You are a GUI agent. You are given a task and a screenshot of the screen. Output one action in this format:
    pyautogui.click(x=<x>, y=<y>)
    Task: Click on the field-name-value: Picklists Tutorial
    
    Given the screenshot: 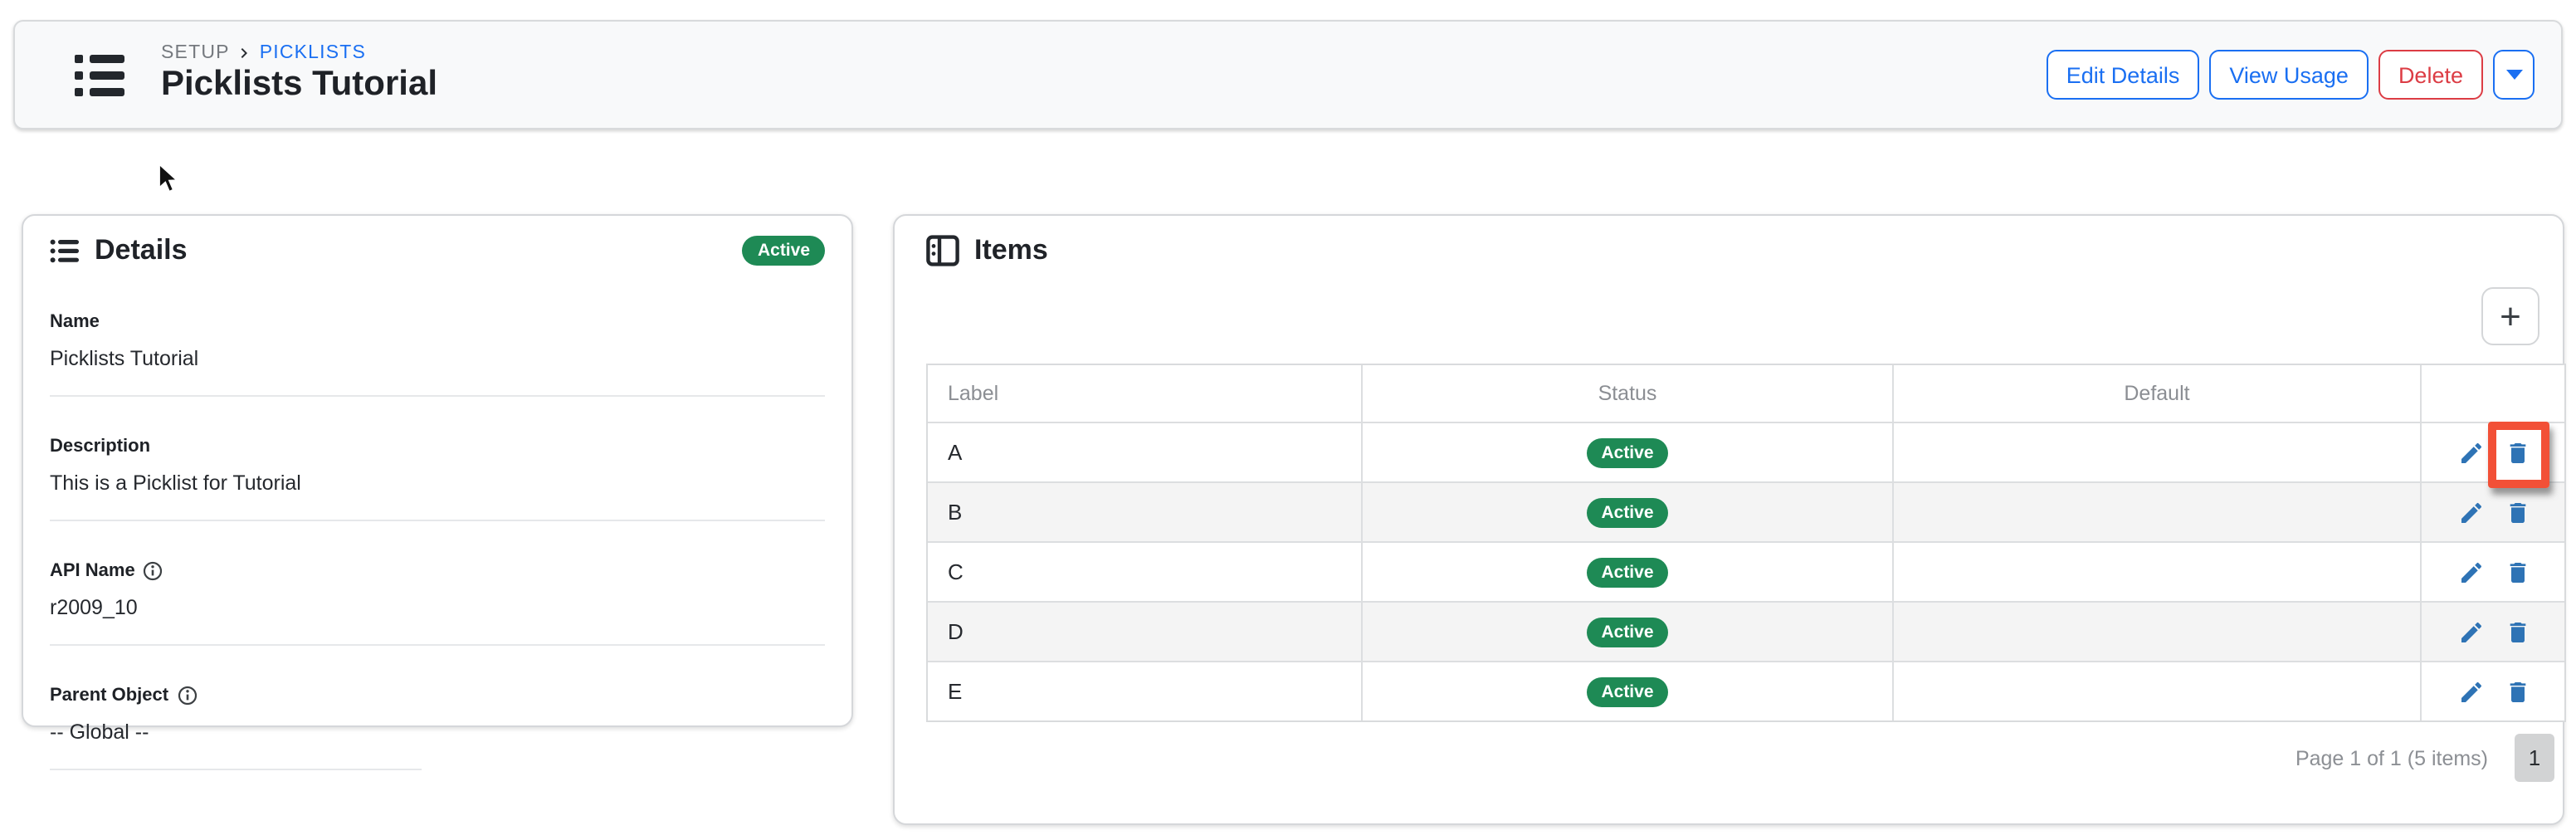 What is the action you would take?
    pyautogui.click(x=125, y=358)
    